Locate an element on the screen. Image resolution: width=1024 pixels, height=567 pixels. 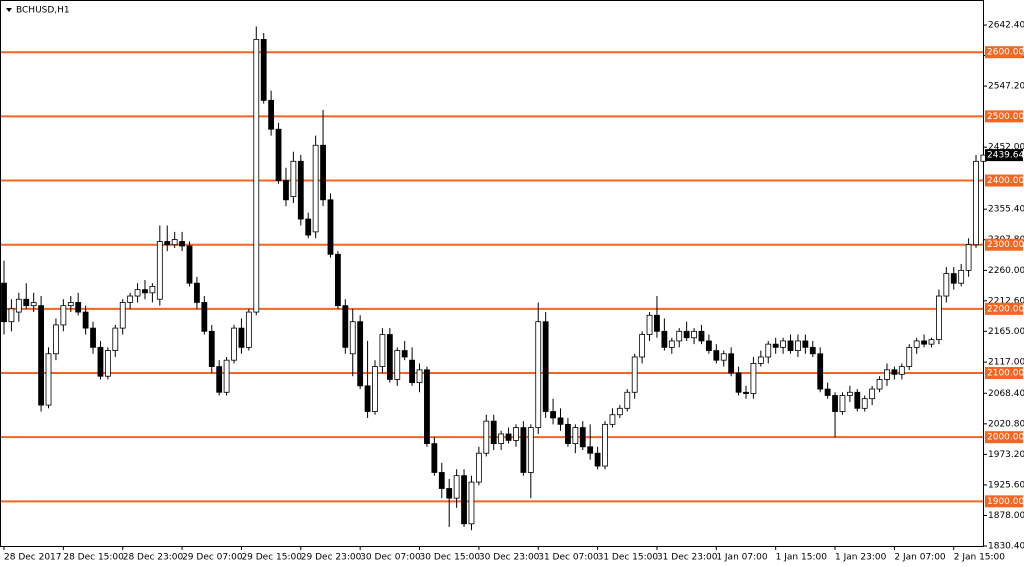
y-tick-label: 1973.20 is located at coordinates (1006, 455).